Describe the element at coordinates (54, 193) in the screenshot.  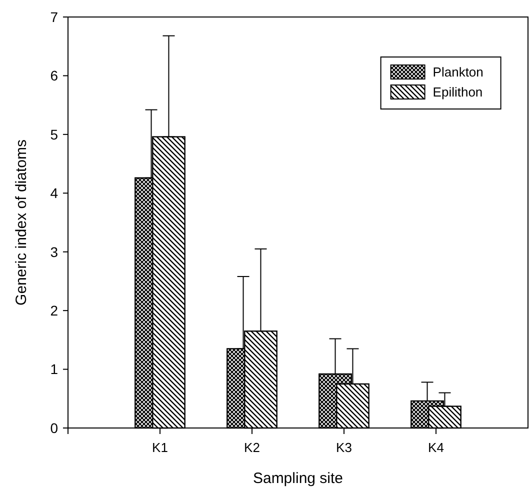
I see `y-tick-label: 4` at that location.